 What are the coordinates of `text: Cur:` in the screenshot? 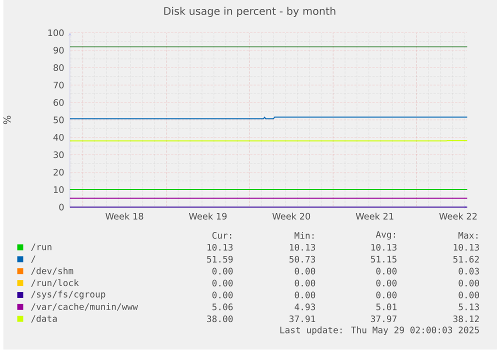 It's located at (222, 235).